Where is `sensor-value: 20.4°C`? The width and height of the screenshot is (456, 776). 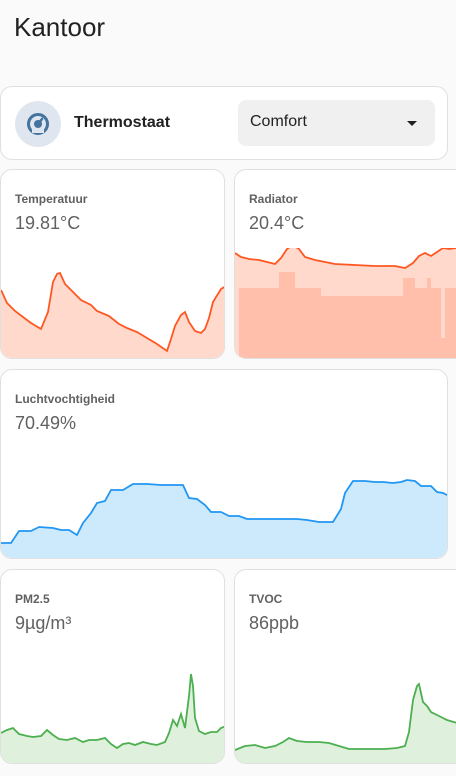
sensor-value: 20.4°C is located at coordinates (277, 223).